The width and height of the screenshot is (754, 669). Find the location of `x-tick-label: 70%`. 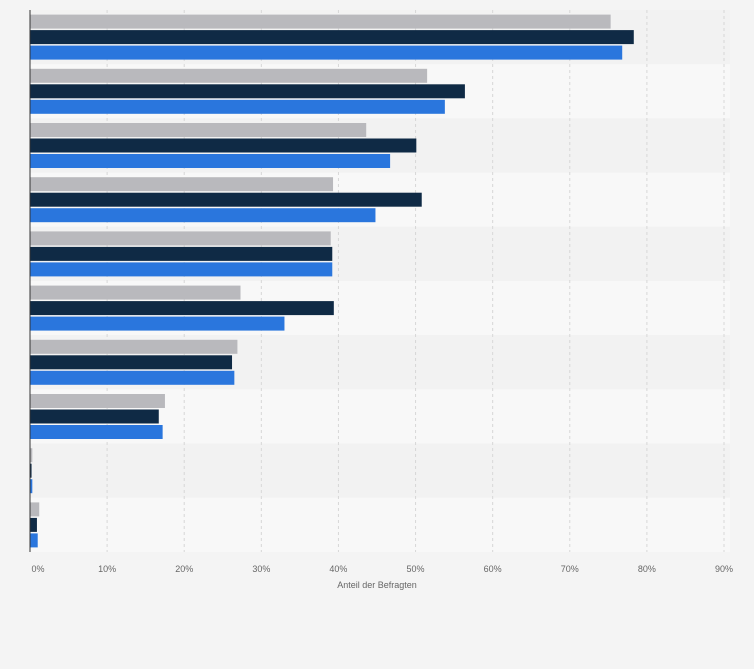

x-tick-label: 70% is located at coordinates (570, 569).